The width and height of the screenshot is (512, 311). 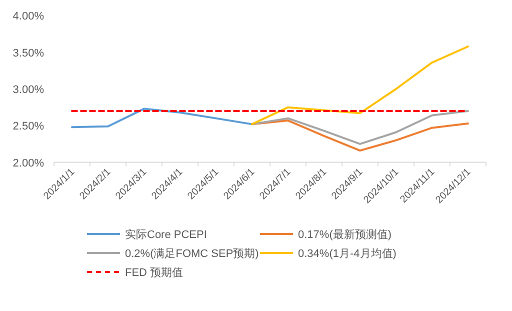 What do you see at coordinates (28, 90) in the screenshot?
I see `y-tick-label: 3.00%` at bounding box center [28, 90].